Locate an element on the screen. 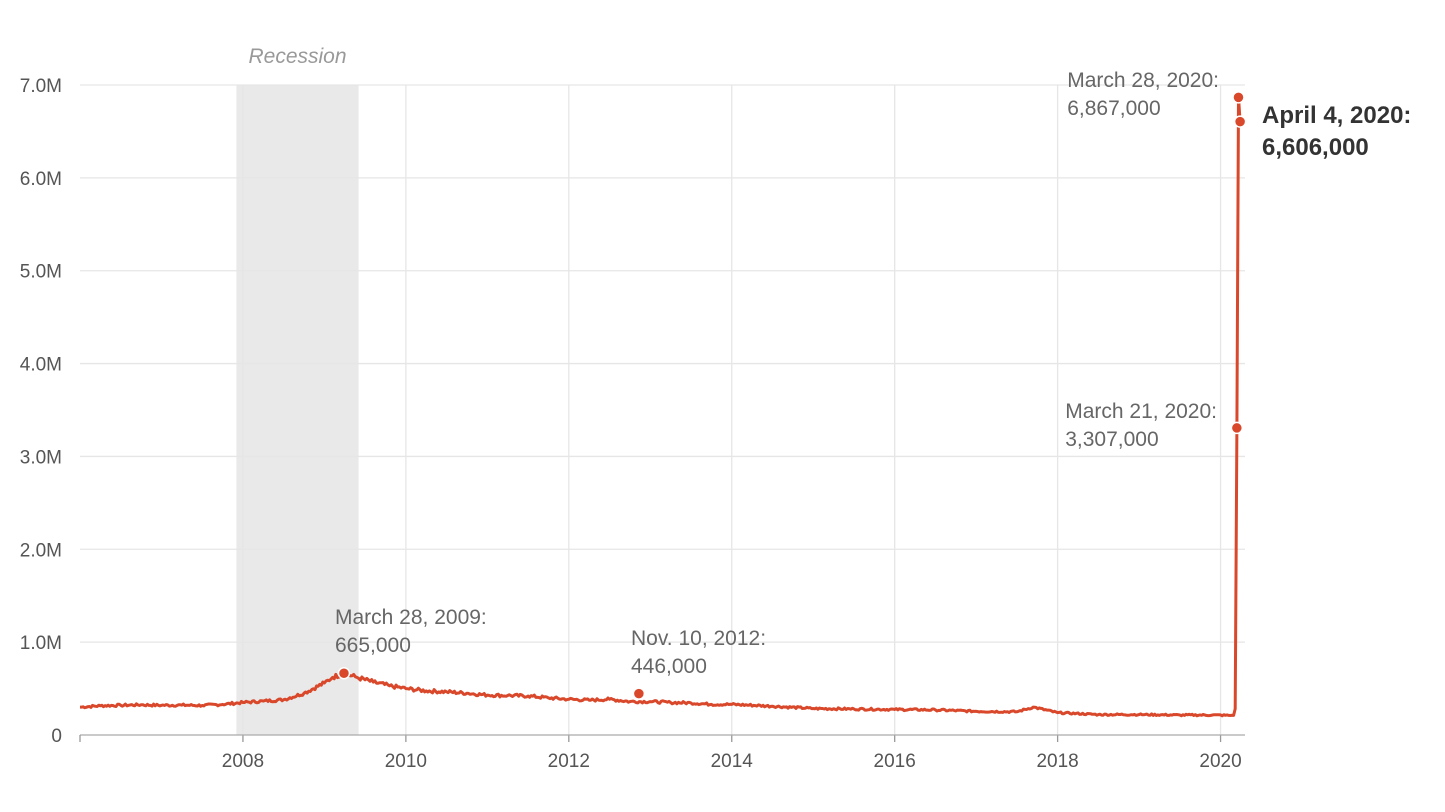 The height and width of the screenshot is (812, 1445). annotation-date: Nov. 10, 2012: is located at coordinates (698, 638).